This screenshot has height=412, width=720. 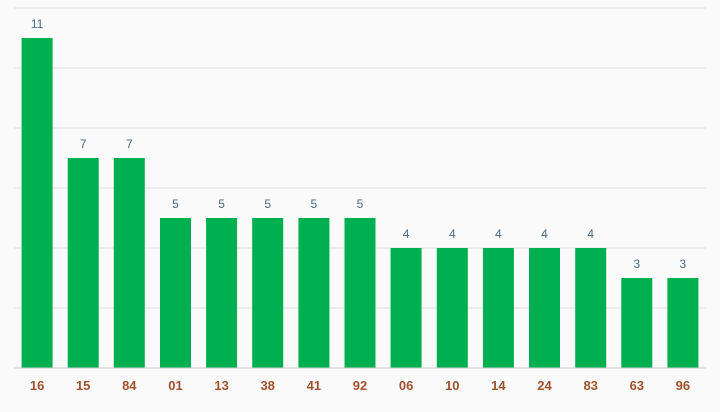 I want to click on category-label-84: 84, so click(x=129, y=385).